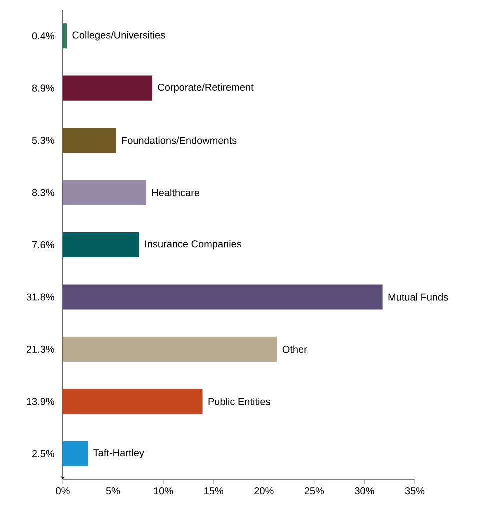 This screenshot has height=506, width=487. Describe the element at coordinates (179, 140) in the screenshot. I see `y-tick-label: Foundations/Endowments` at that location.